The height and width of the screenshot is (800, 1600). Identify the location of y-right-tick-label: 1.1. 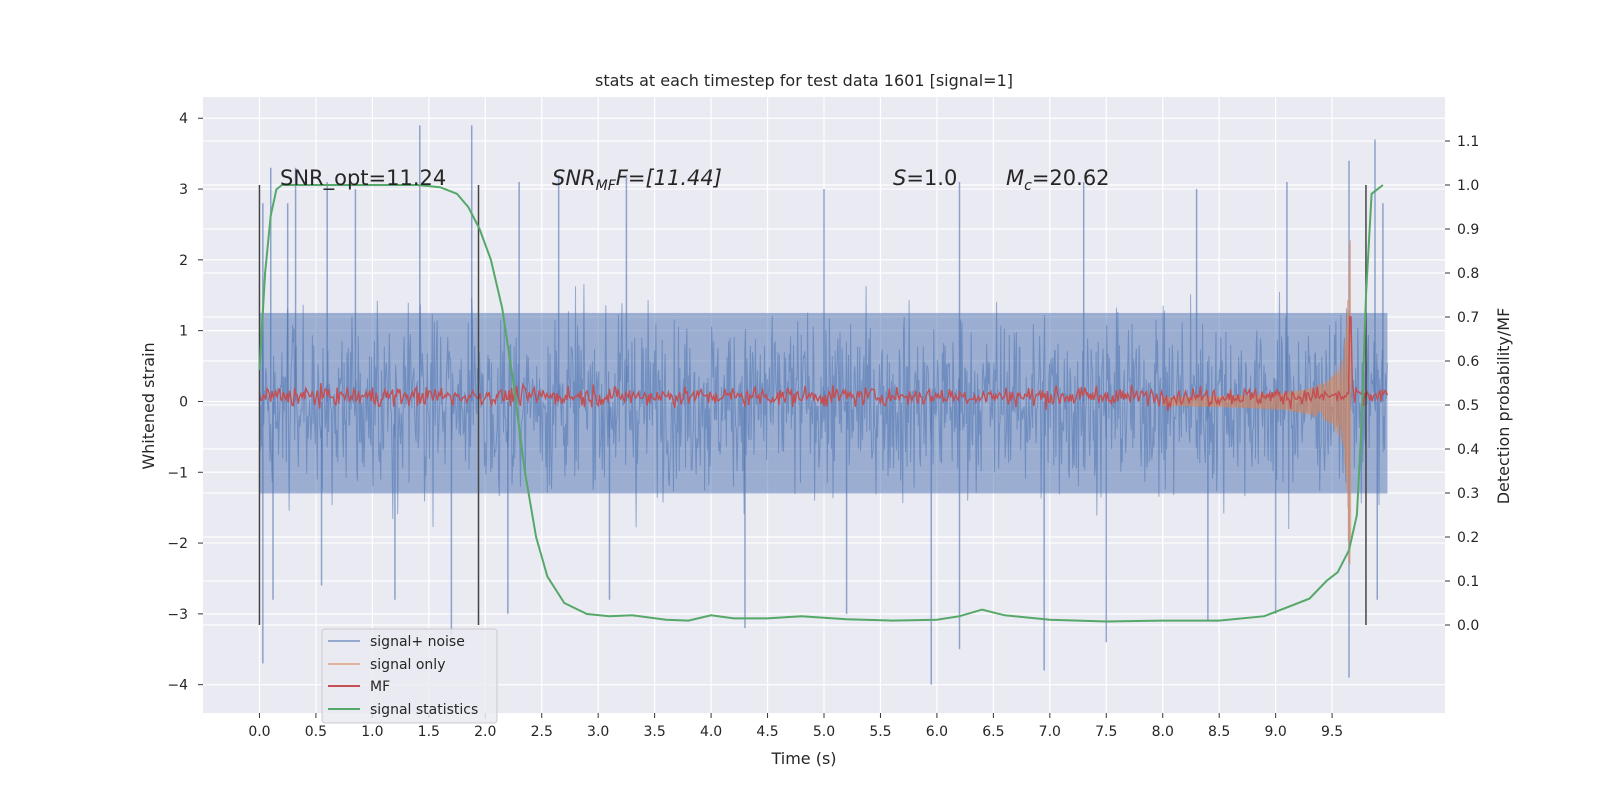
(1468, 142).